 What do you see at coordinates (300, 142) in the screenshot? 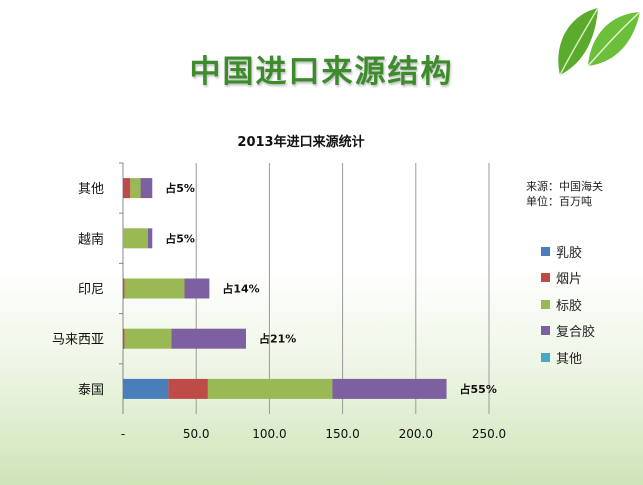
I see `chart-title: 2013年进口来源统计` at bounding box center [300, 142].